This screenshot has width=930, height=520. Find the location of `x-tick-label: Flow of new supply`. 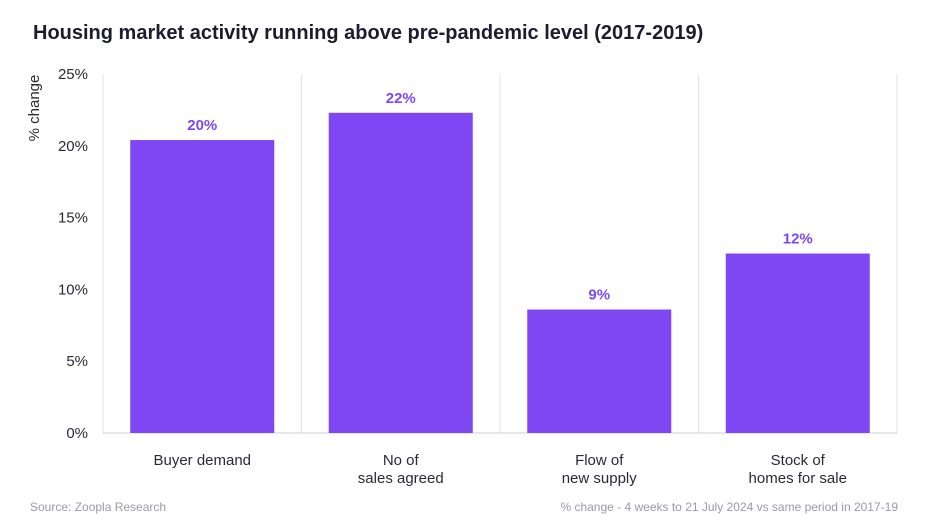

x-tick-label: Flow of new supply is located at coordinates (600, 469).